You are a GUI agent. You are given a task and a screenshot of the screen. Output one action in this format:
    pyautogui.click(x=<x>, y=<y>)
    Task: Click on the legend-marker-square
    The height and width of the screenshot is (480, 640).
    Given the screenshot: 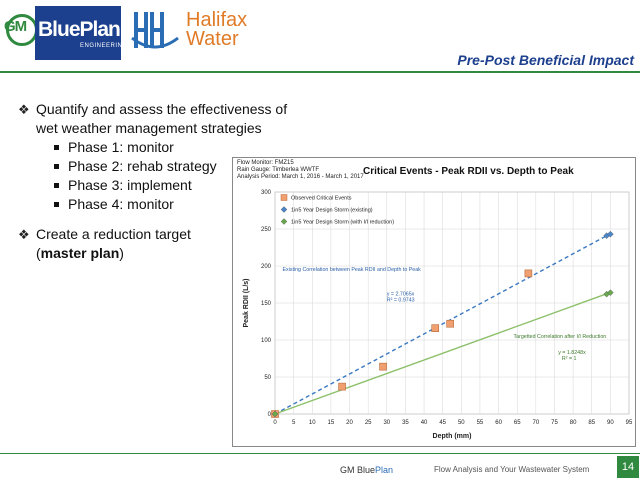 What is the action you would take?
    pyautogui.click(x=284, y=197)
    